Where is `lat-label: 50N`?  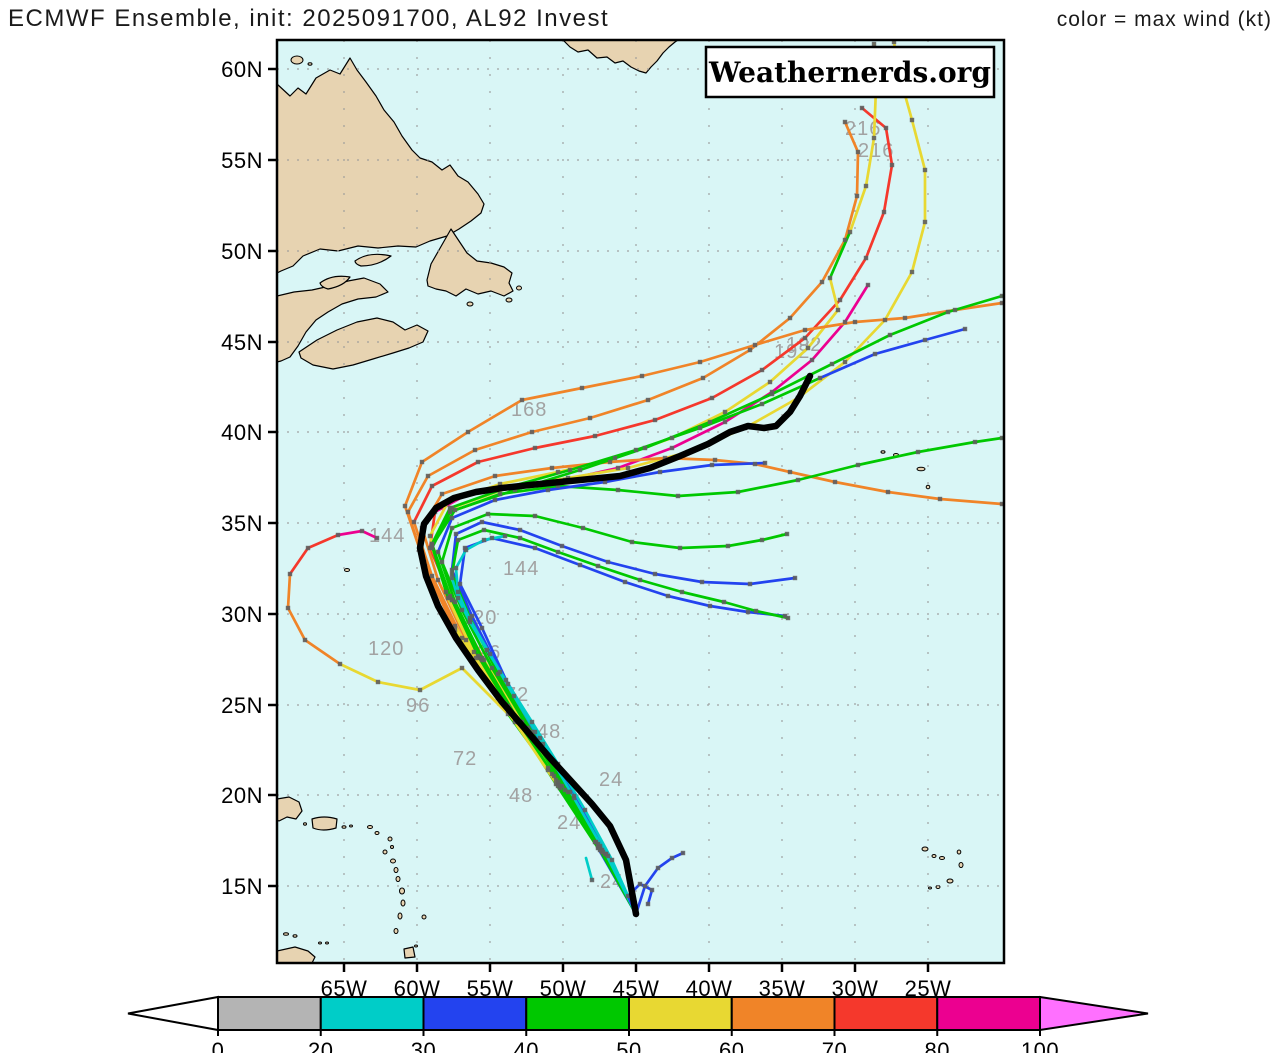
lat-label: 50N is located at coordinates (242, 251).